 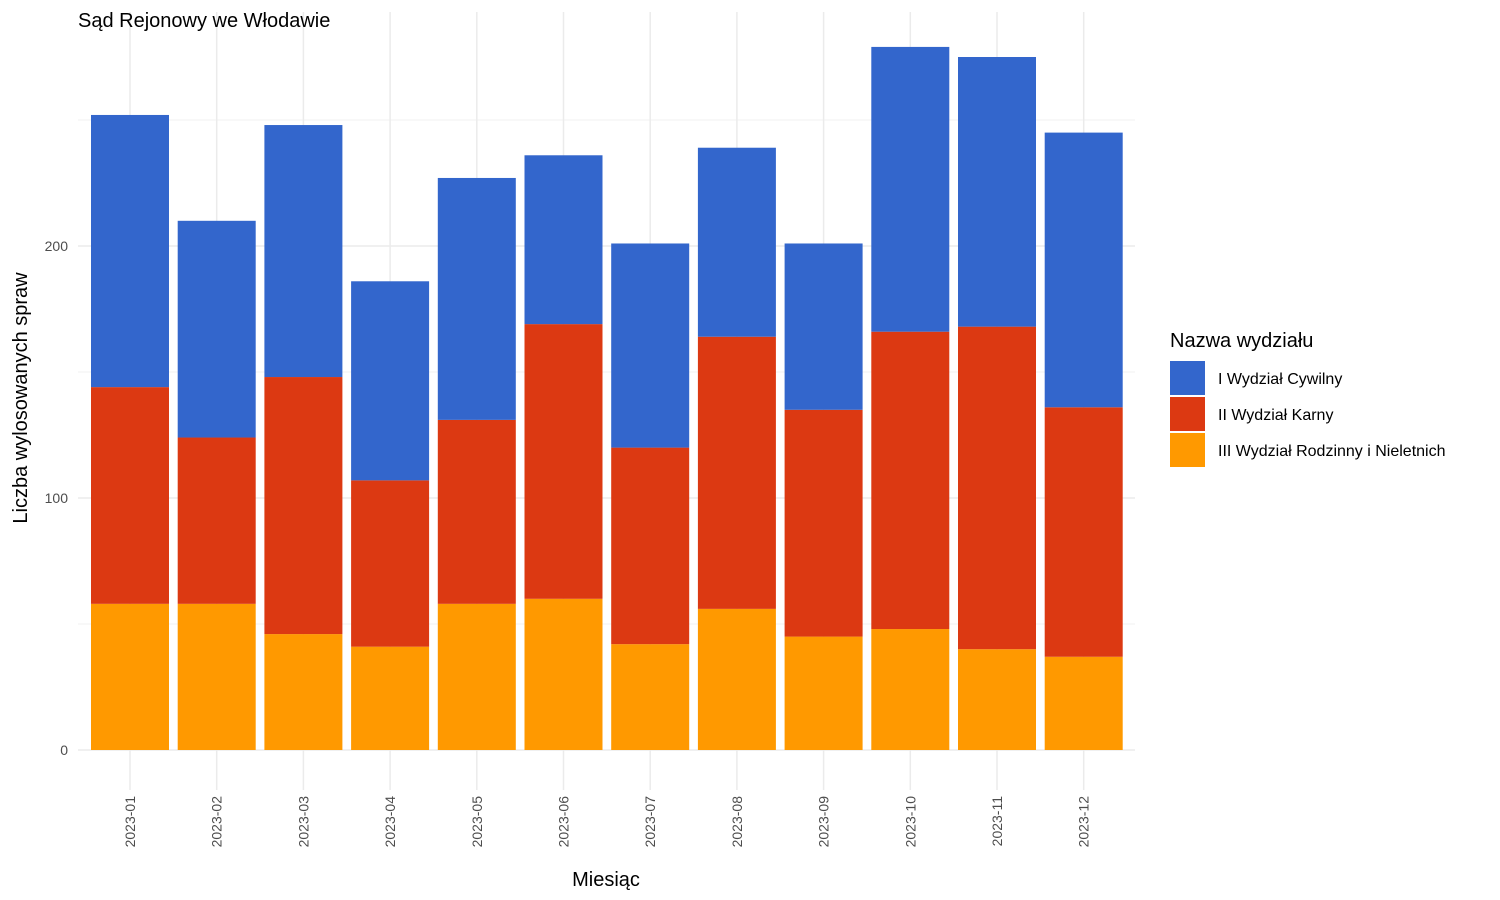 I want to click on x-tick-label: 2023-07, so click(x=650, y=822).